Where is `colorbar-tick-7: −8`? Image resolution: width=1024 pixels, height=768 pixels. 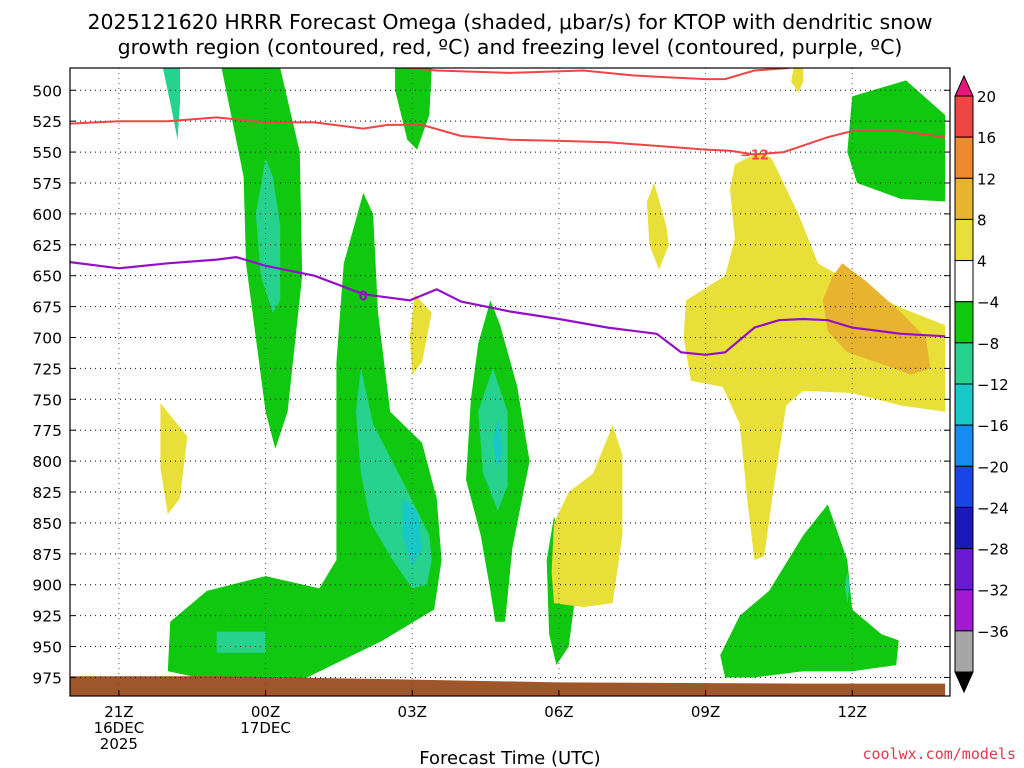 colorbar-tick-7: −8 is located at coordinates (988, 344).